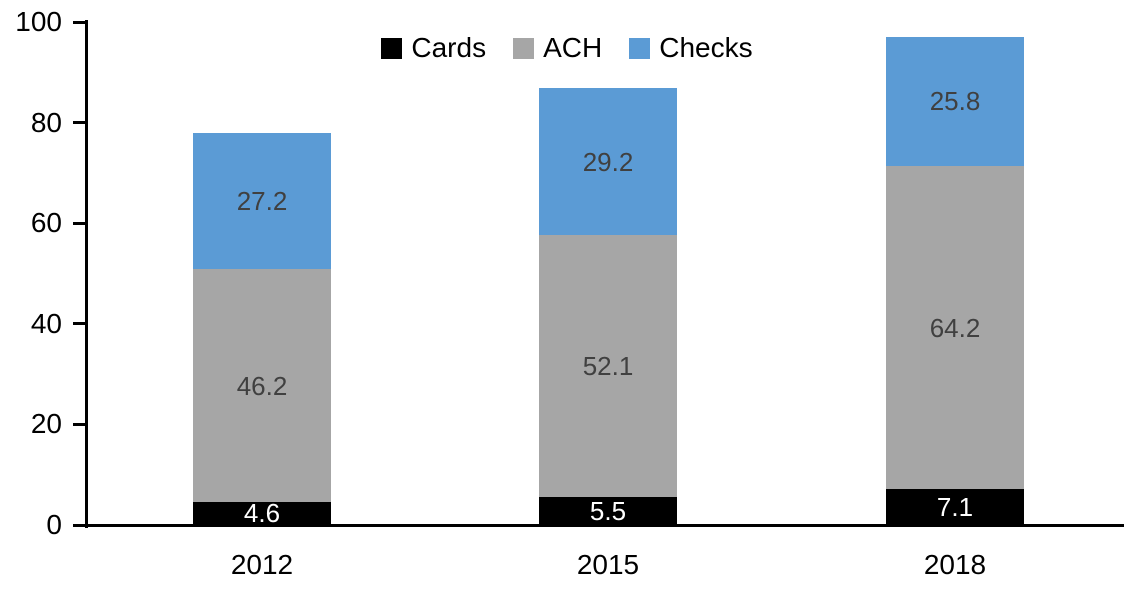 This screenshot has height=599, width=1134. I want to click on bar-segment-ach-2018: 64.2, so click(955, 328).